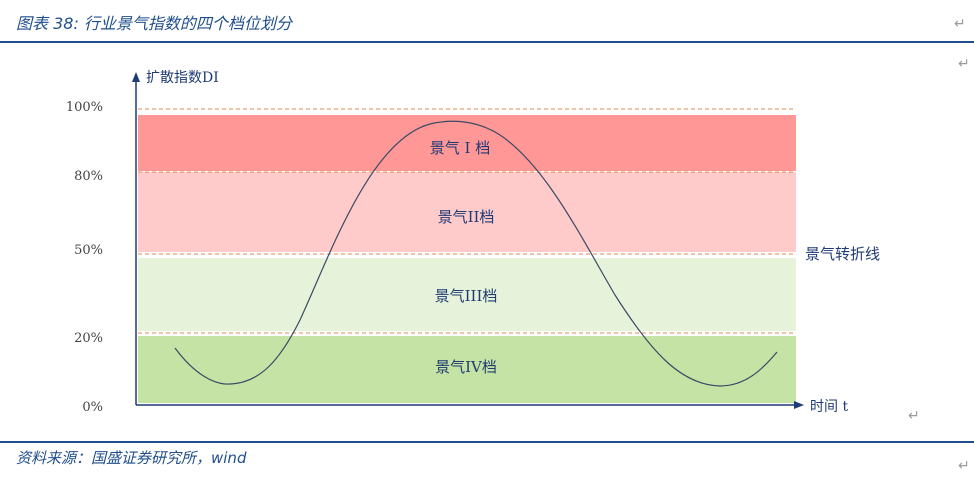 The width and height of the screenshot is (974, 480). I want to click on y-tick-100: 100%, so click(84, 107).